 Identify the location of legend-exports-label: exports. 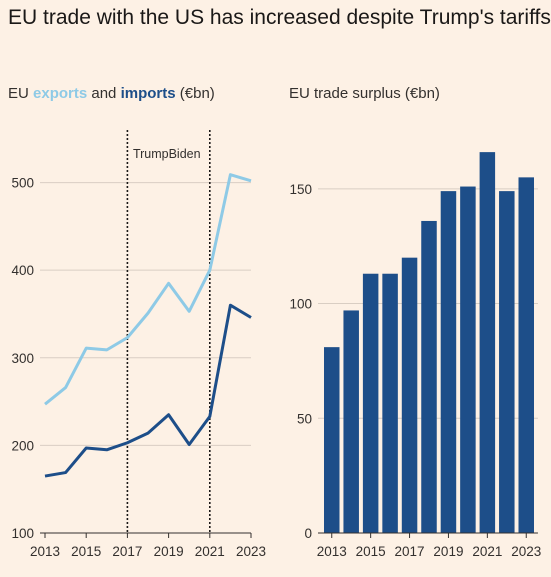
(60, 93).